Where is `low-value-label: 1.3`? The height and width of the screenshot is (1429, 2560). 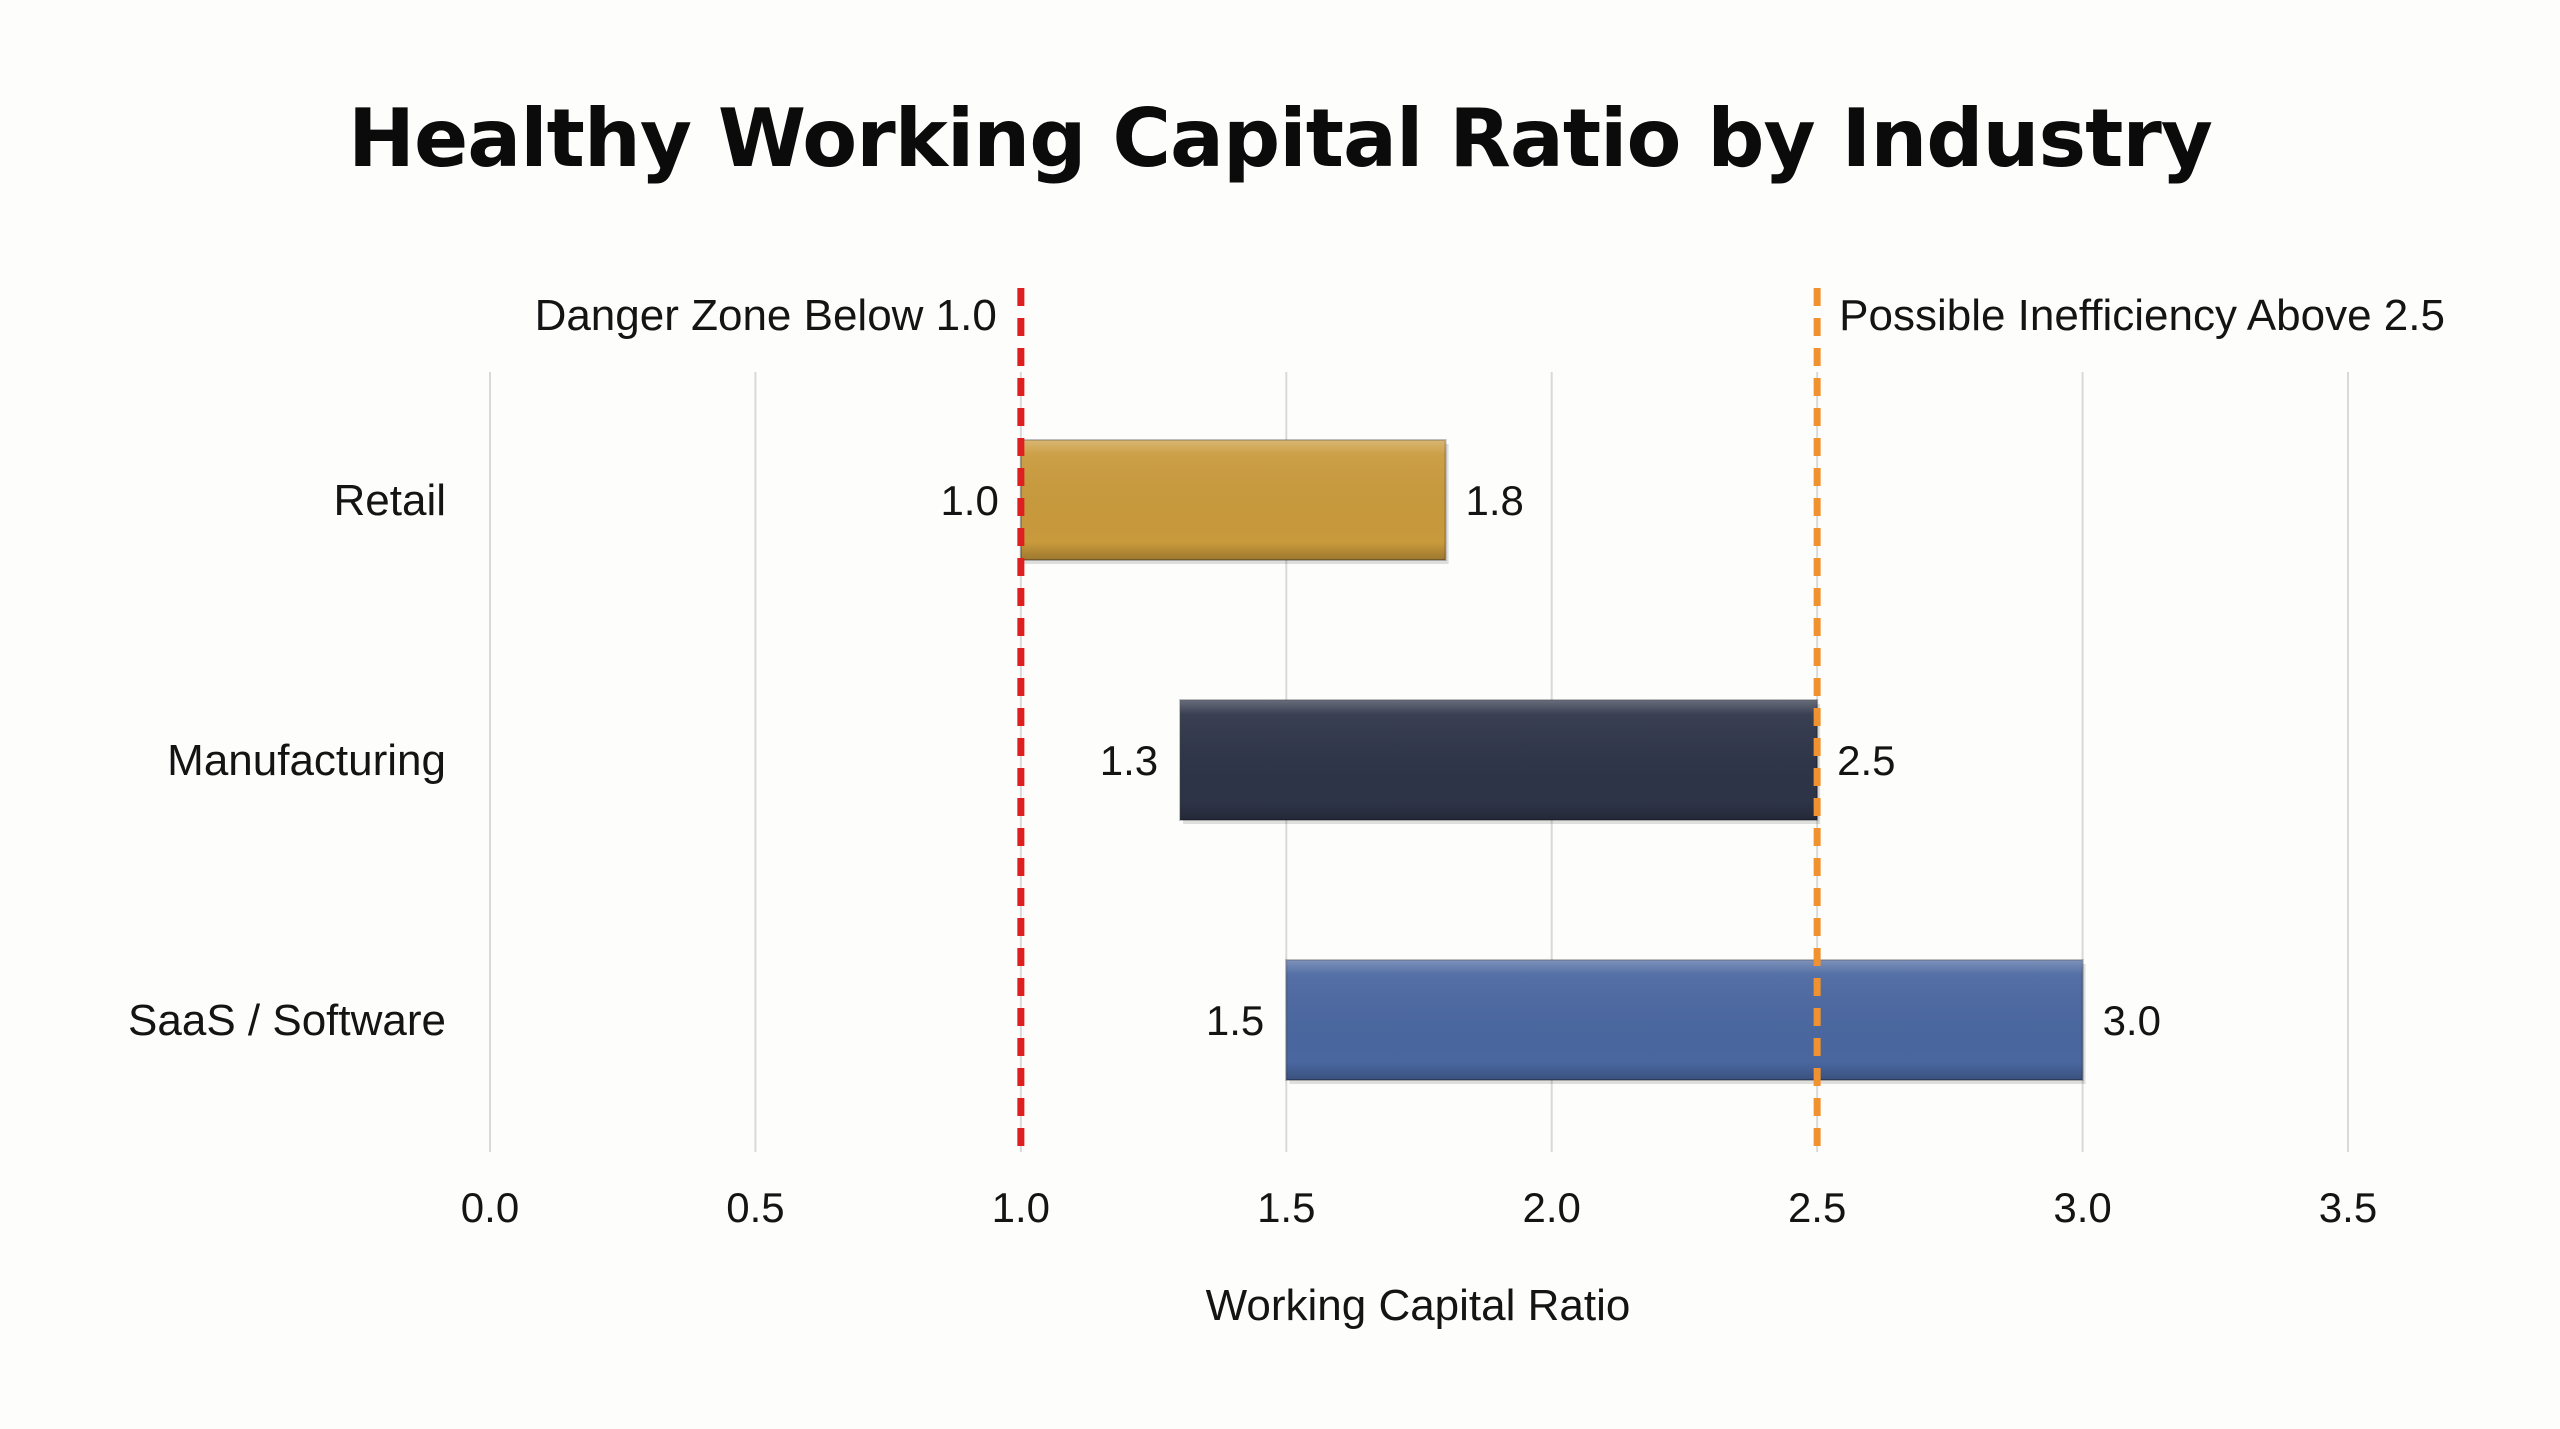 low-value-label: 1.3 is located at coordinates (1129, 760).